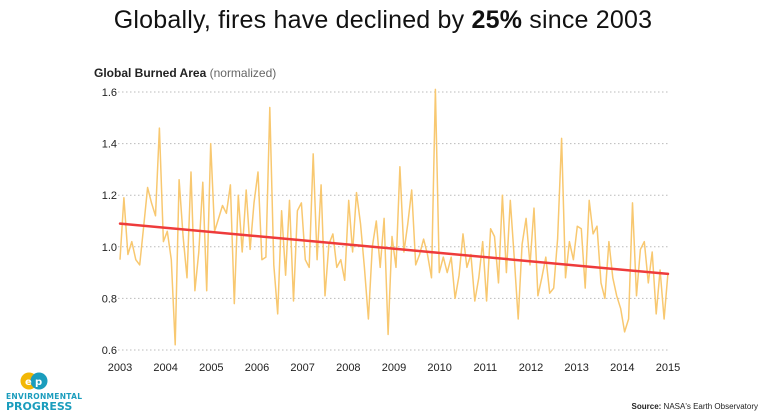 The image size is (766, 417). I want to click on x-tick-label: 2010, so click(439, 368).